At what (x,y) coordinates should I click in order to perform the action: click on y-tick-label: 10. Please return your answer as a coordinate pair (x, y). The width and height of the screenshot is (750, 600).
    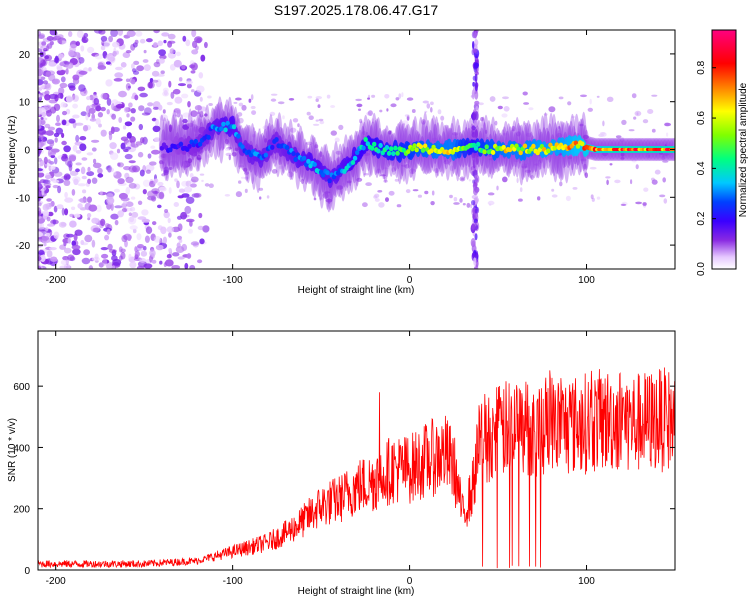
    Looking at the image, I should click on (25, 103).